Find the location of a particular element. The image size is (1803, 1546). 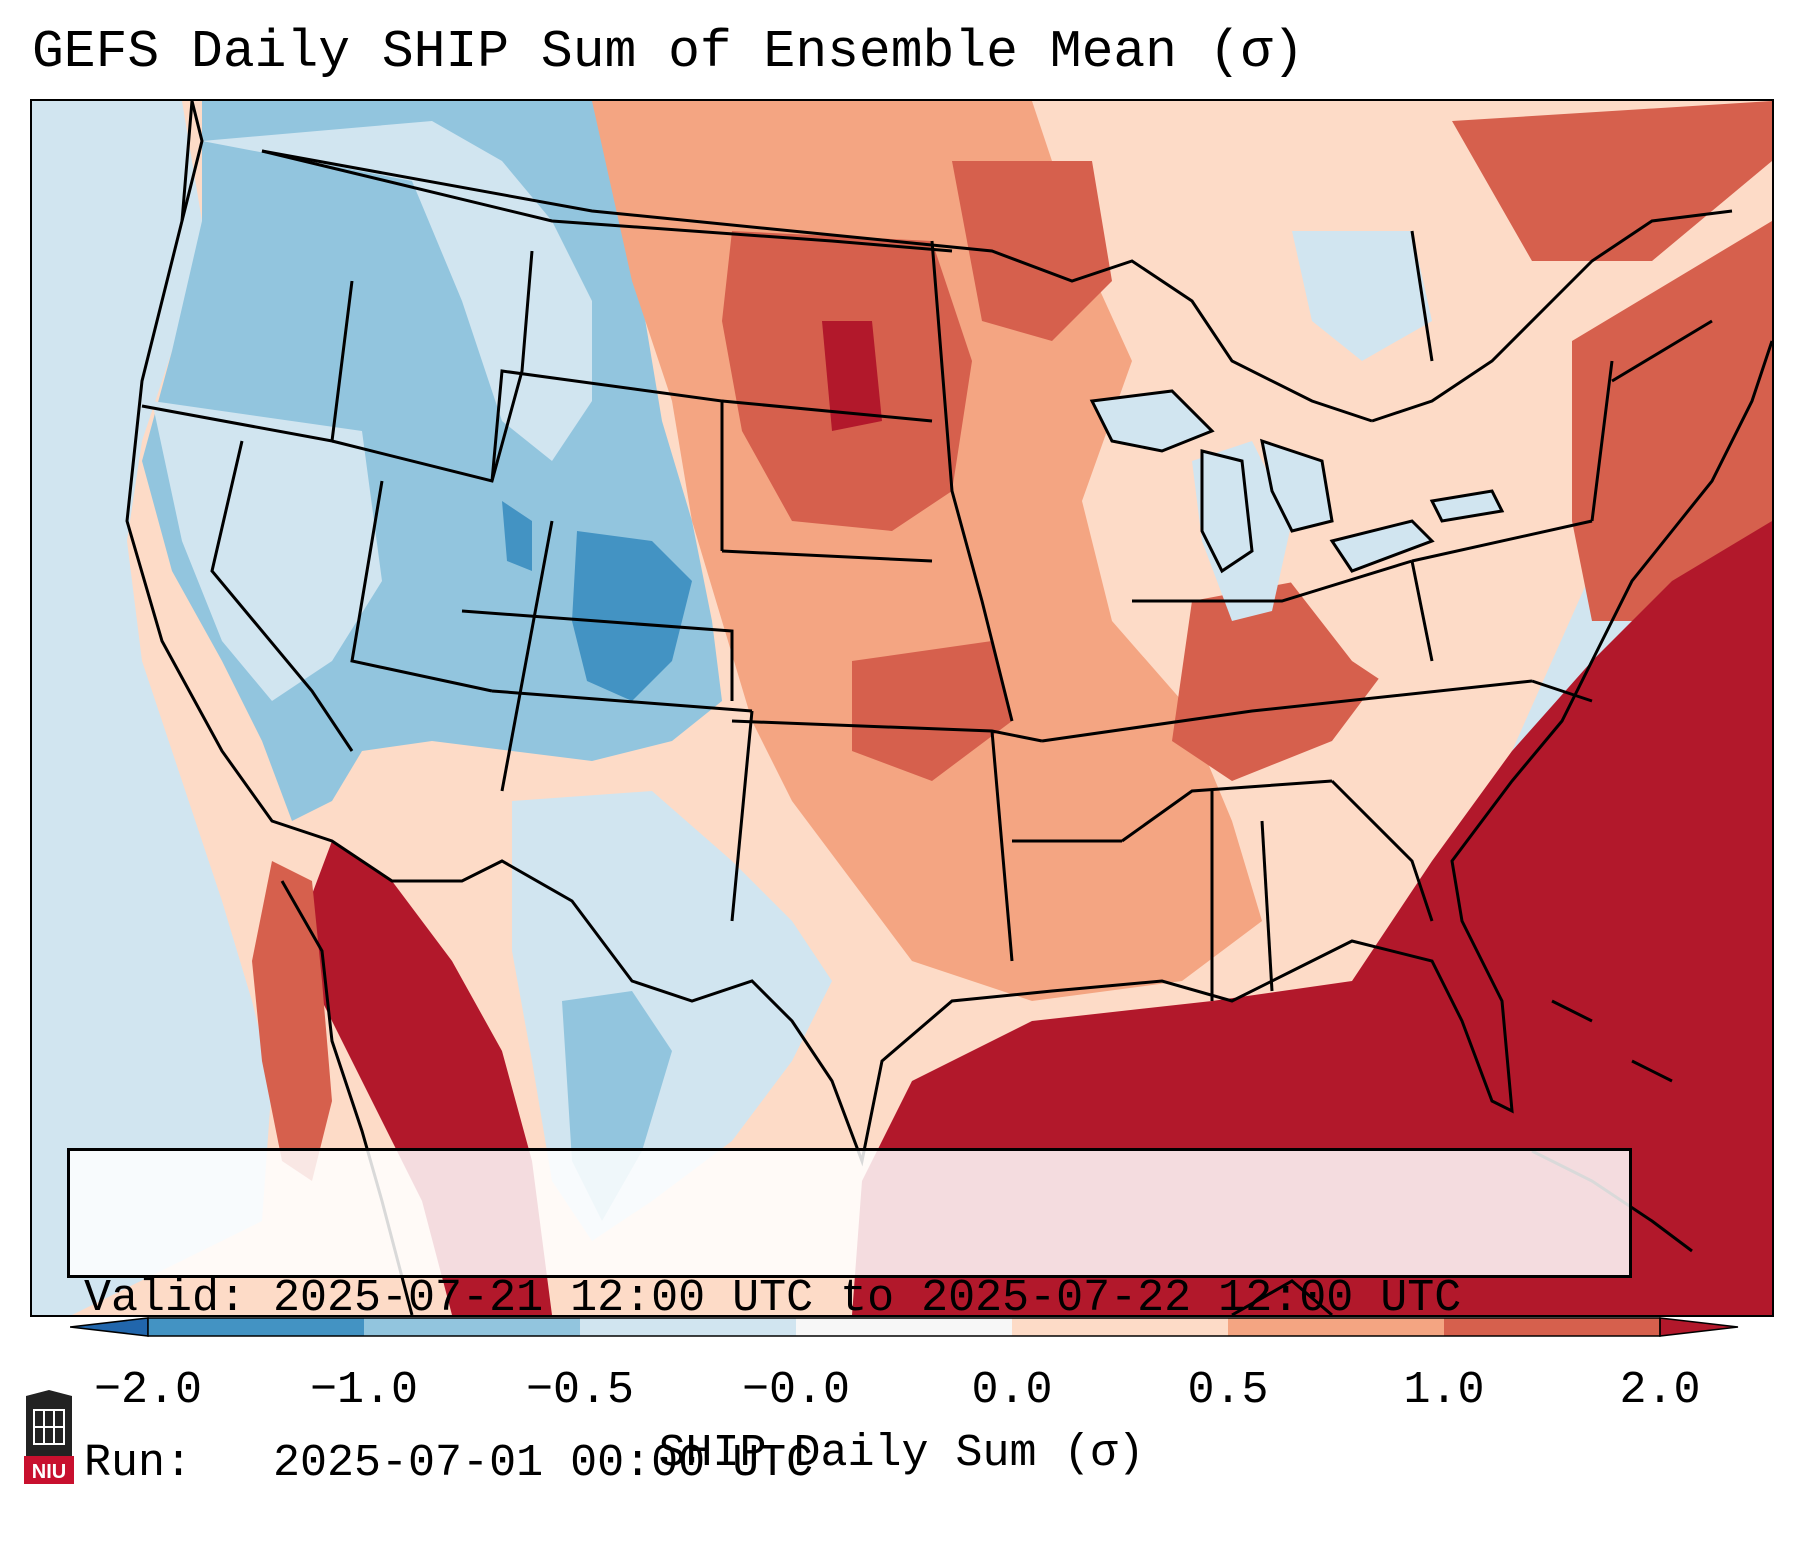

colorbar-label: SHIP Daily Sum (σ) is located at coordinates (901, 1453).